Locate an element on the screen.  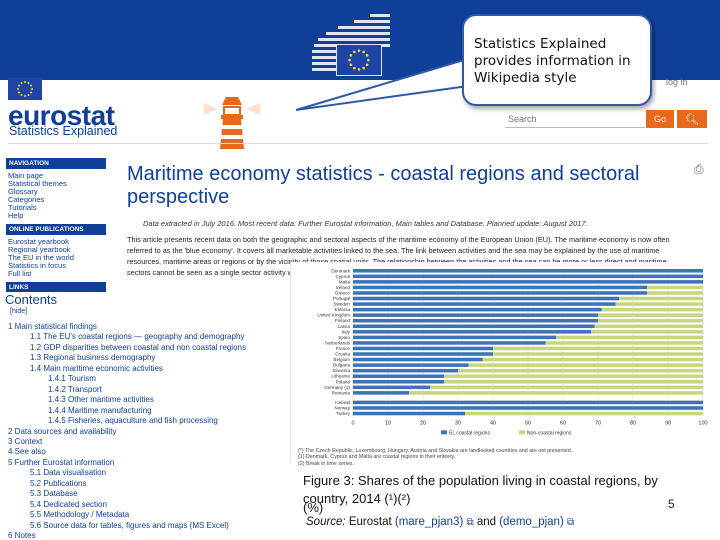
toc-item: 5.5 Methodology / Metadata is located at coordinates (80, 515).